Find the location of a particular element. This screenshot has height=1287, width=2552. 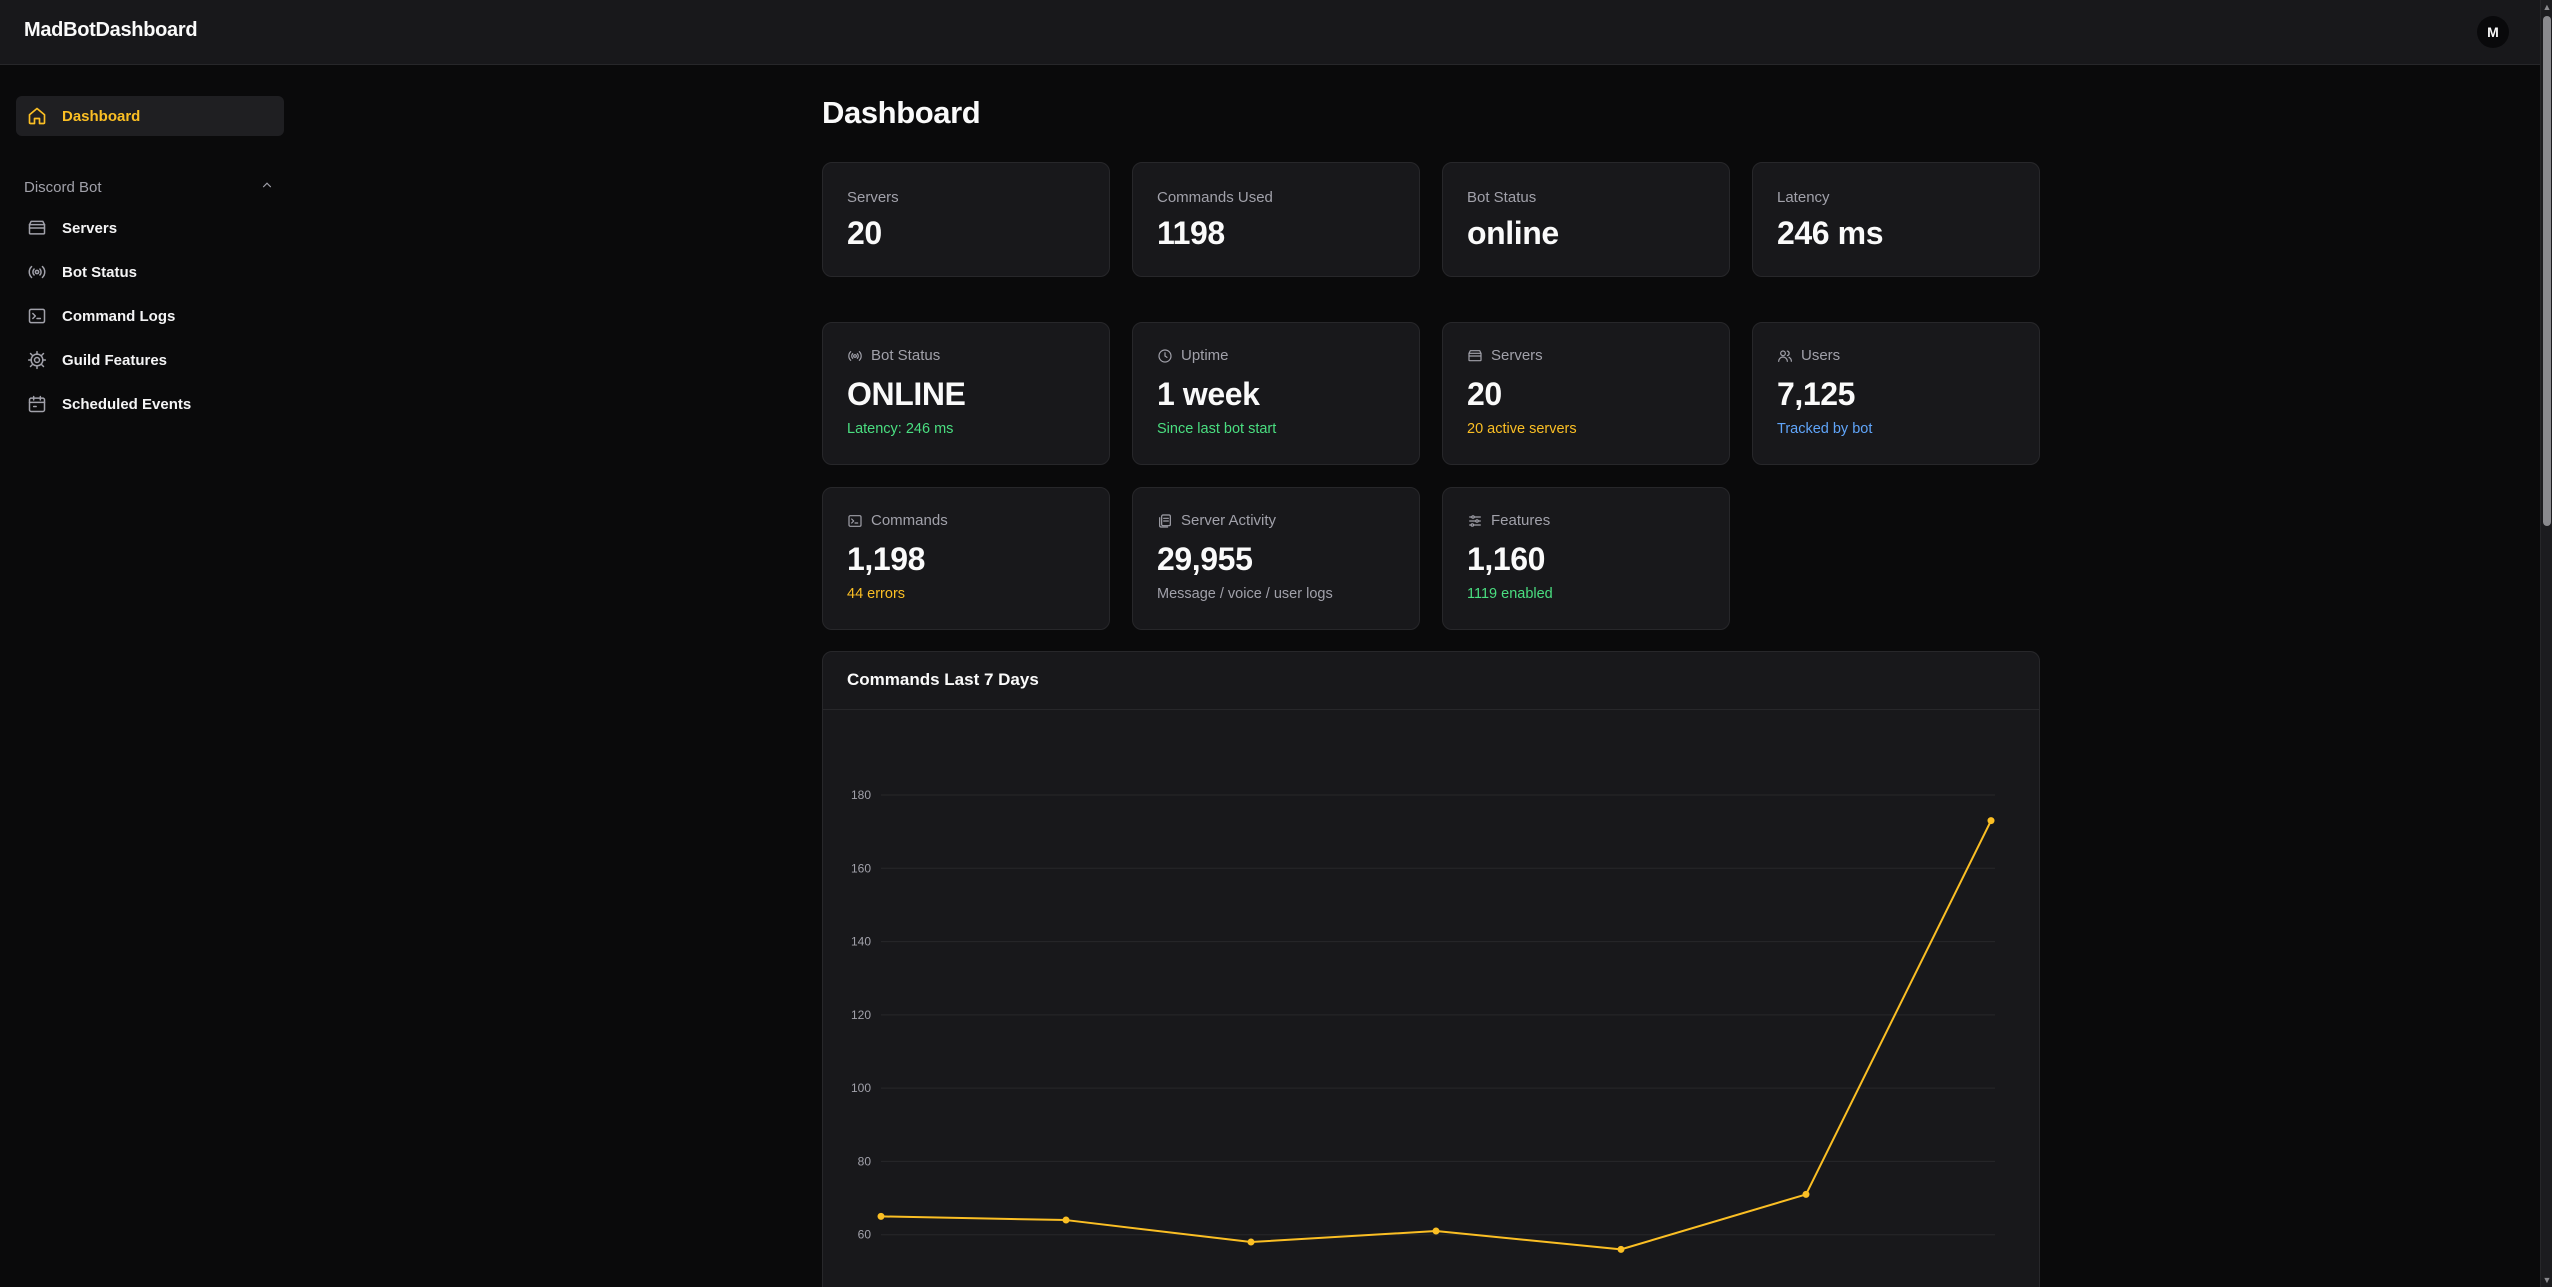

sidebar-item-label: Command Logs is located at coordinates (119, 316).